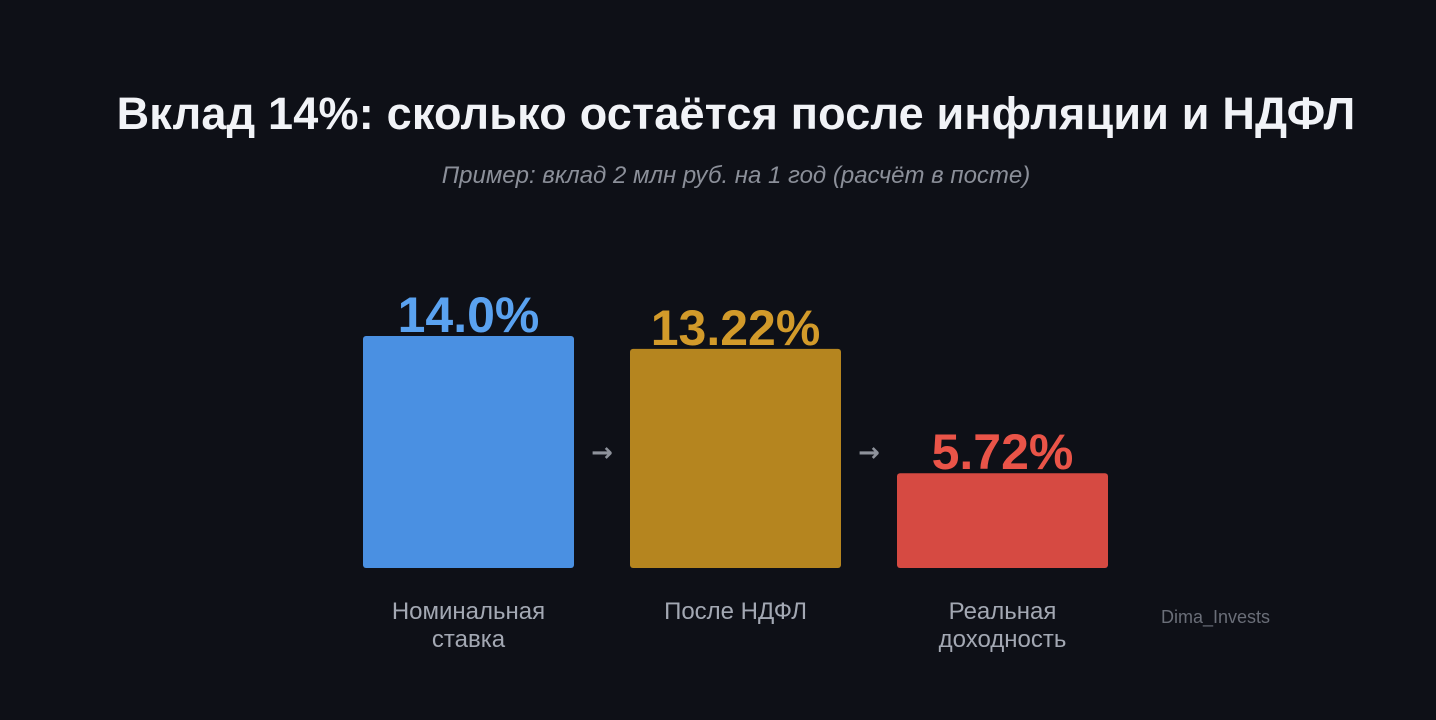 The image size is (1436, 720). I want to click on value-label-1: 14.0%, so click(469, 315).